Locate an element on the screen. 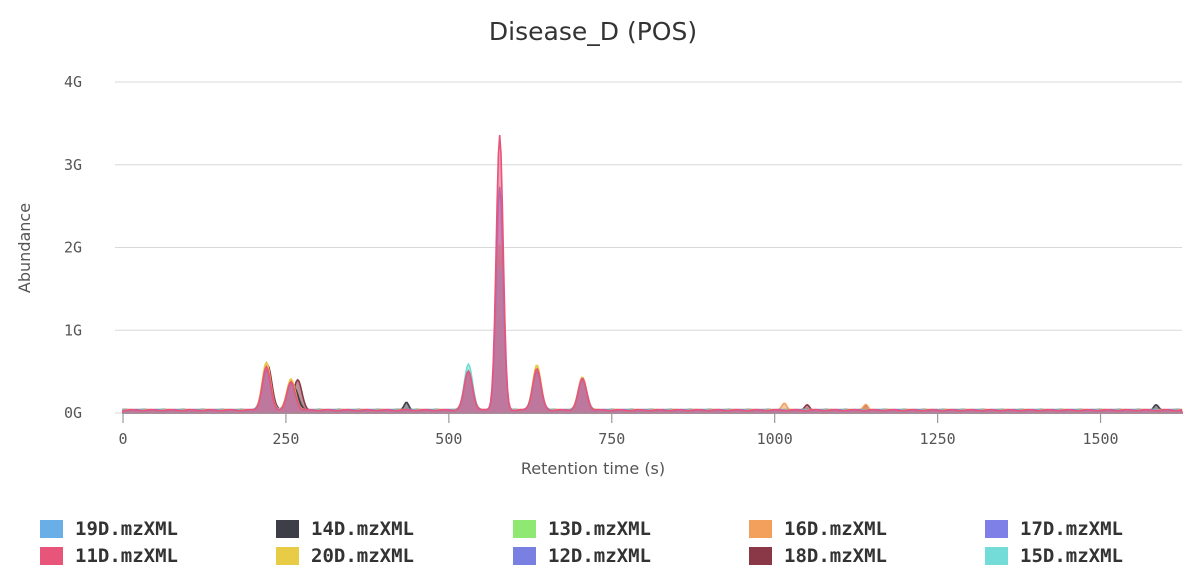 The height and width of the screenshot is (572, 1184). legend-item-19d: 19D.mzXML is located at coordinates (109, 529).